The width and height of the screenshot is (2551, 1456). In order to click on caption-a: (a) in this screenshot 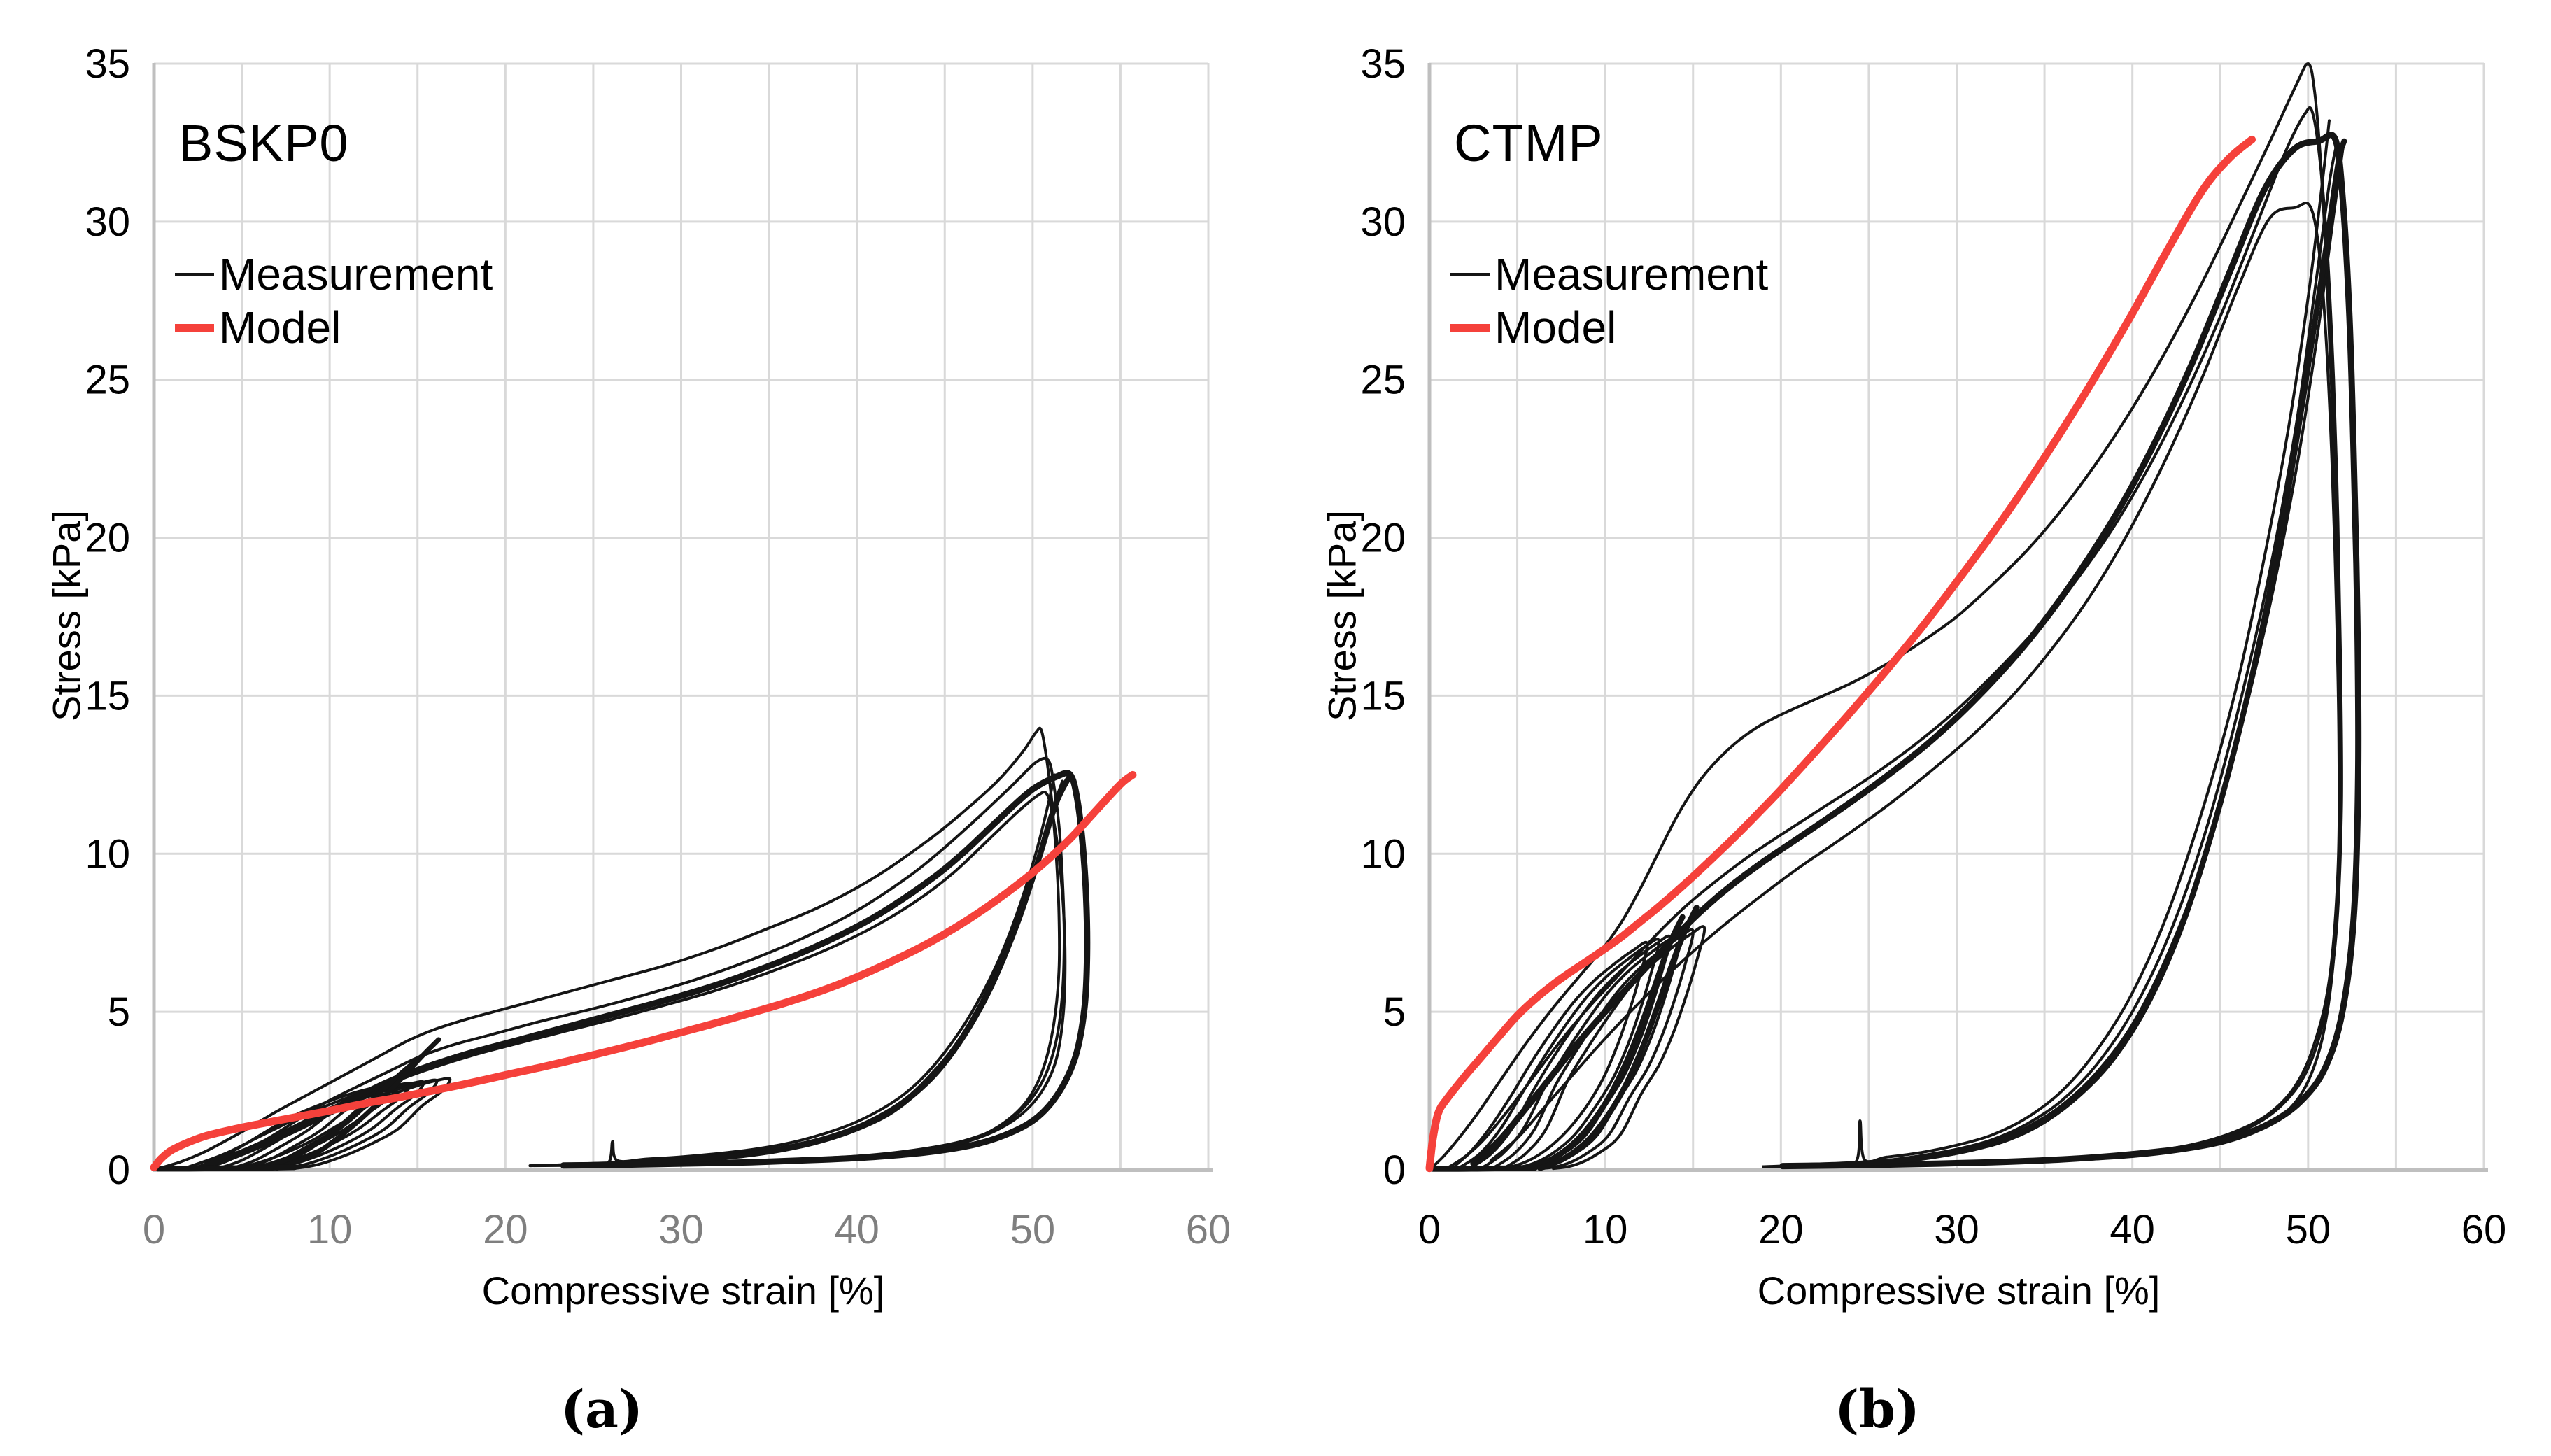, I will do `click(601, 1410)`.